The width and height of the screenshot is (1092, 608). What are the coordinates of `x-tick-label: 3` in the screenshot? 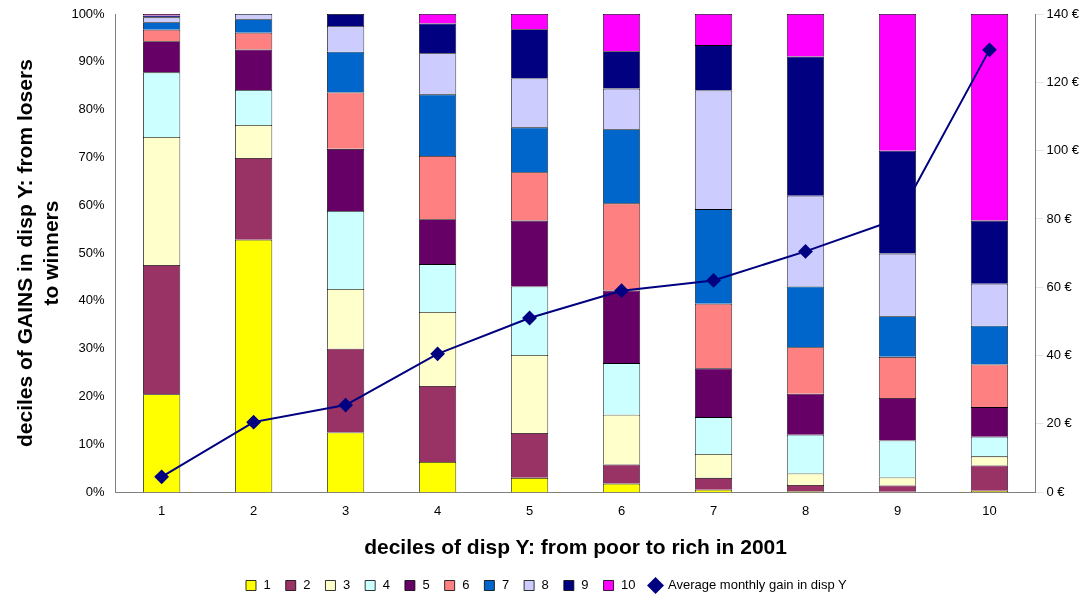 It's located at (345, 510).